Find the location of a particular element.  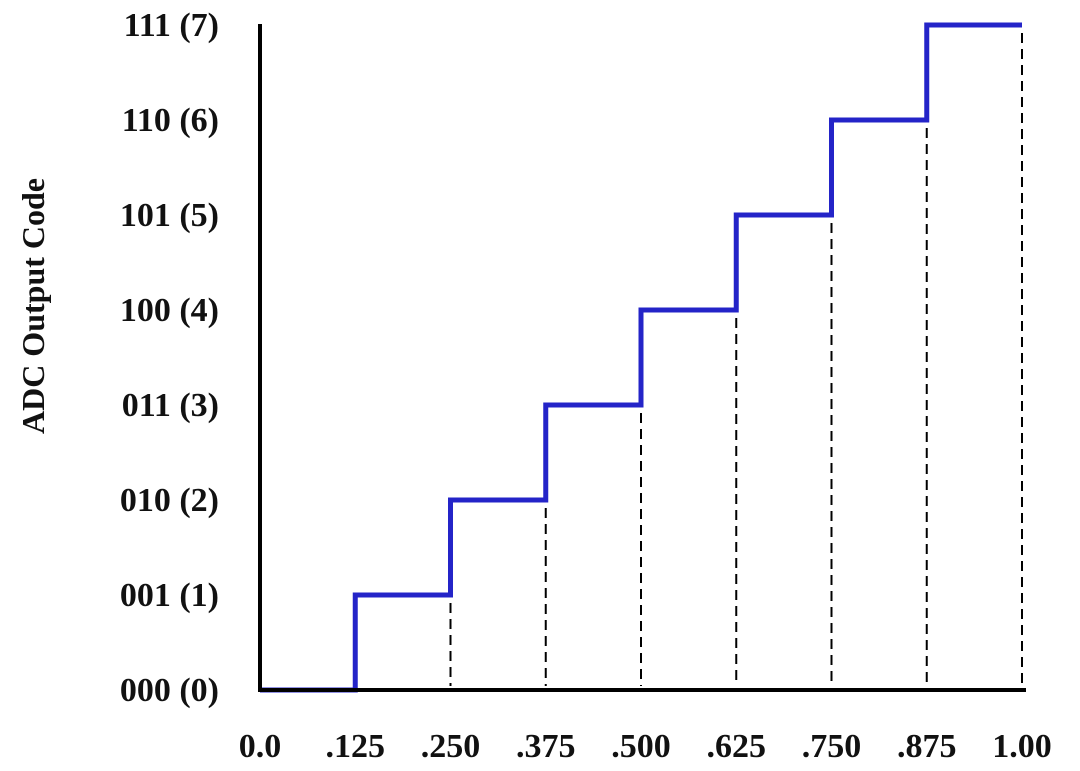

x-tick-label: .250 is located at coordinates (451, 746).